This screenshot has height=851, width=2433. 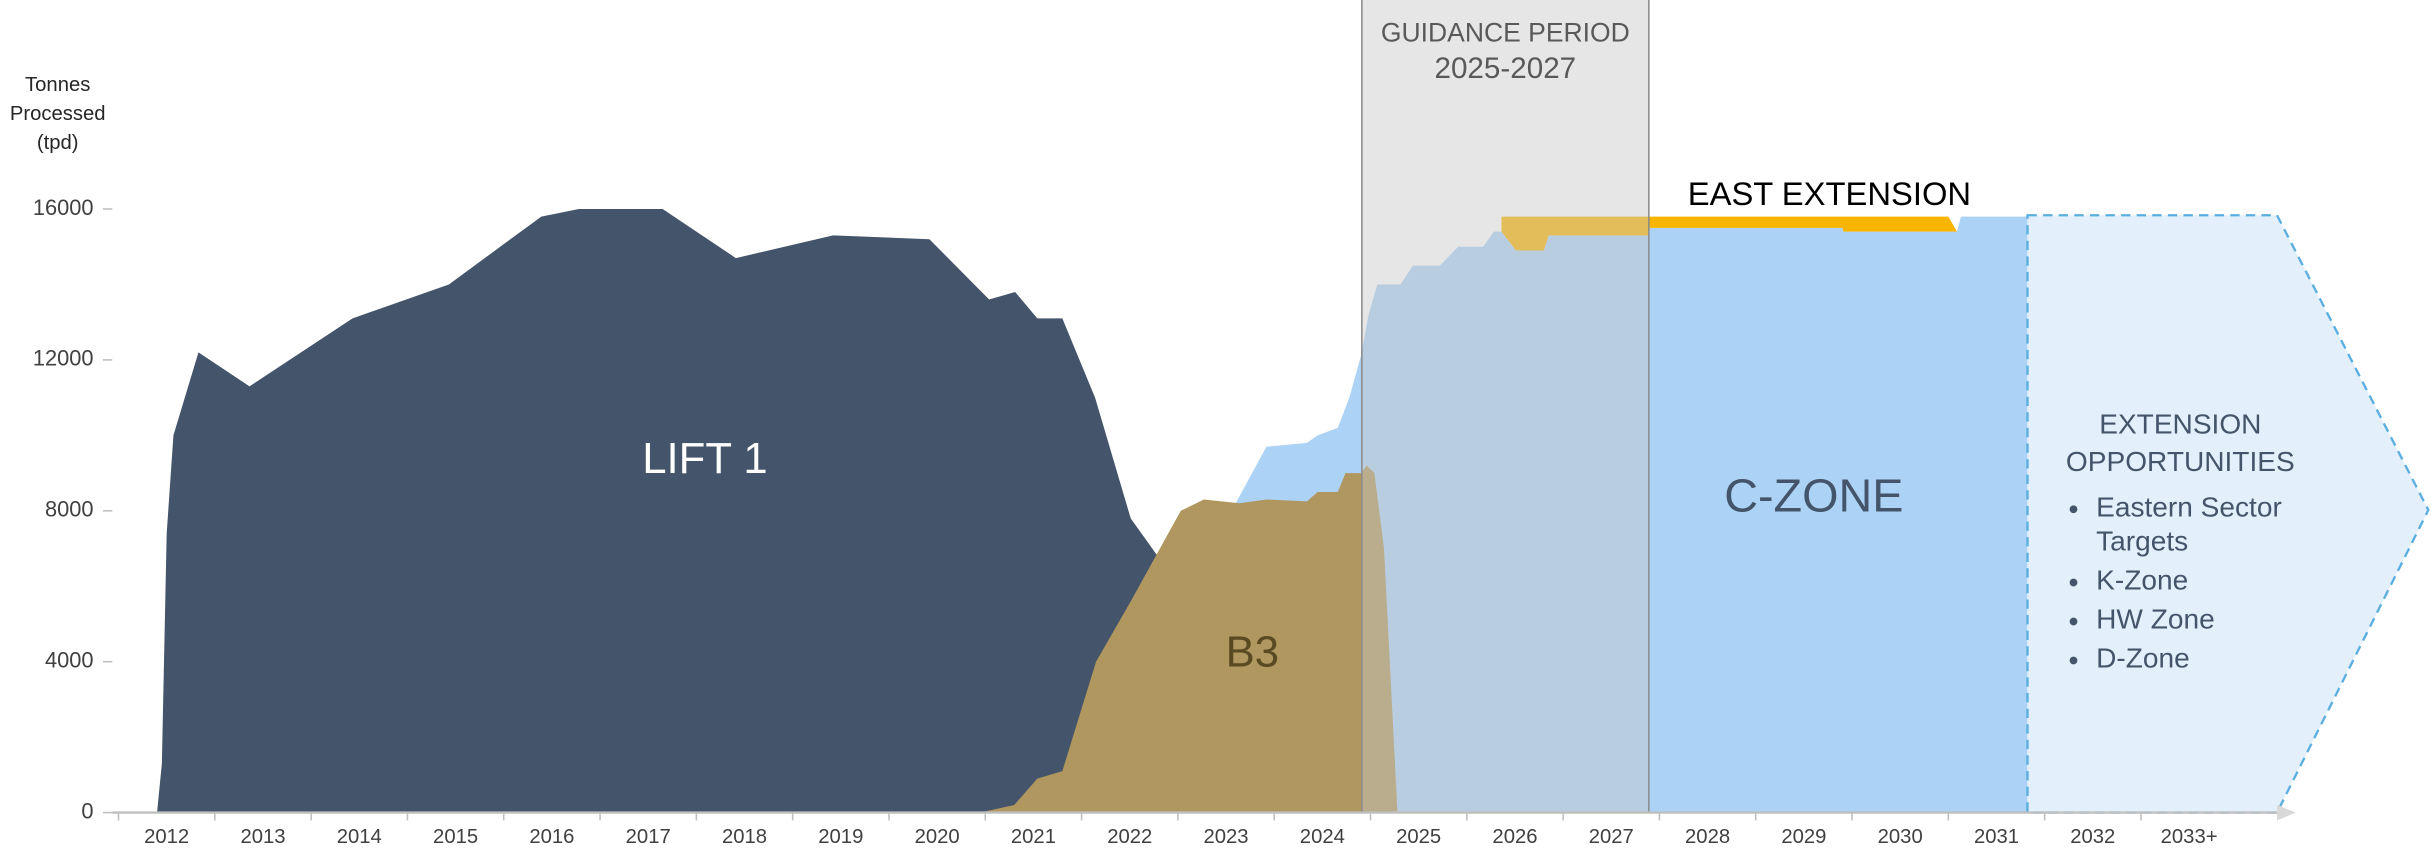 What do you see at coordinates (1418, 837) in the screenshot?
I see `x-tick-label: 2025` at bounding box center [1418, 837].